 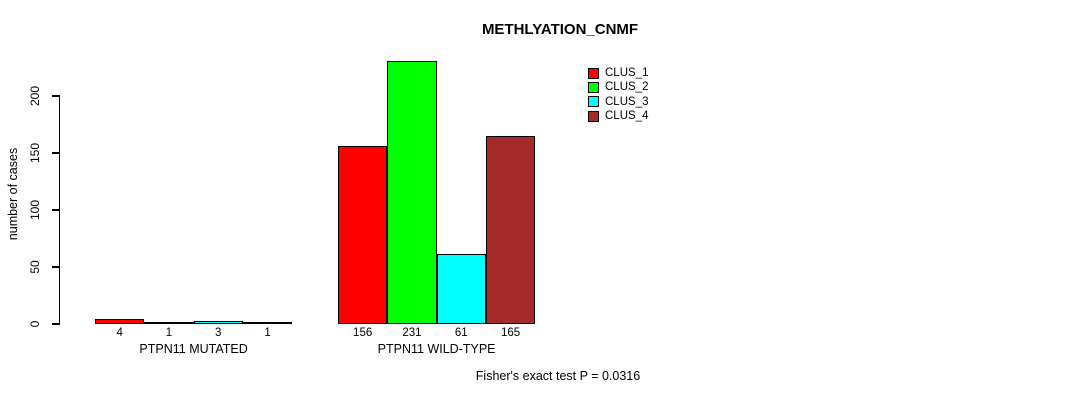 I want to click on chart-title: METHLYATION_CNMF, so click(x=560, y=29).